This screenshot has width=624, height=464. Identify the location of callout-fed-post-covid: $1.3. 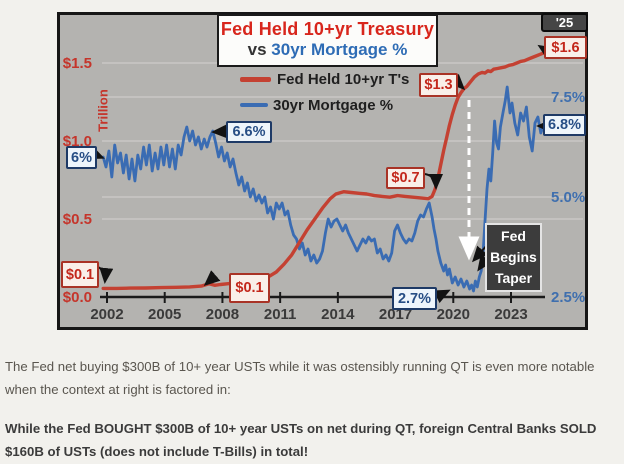
(438, 85).